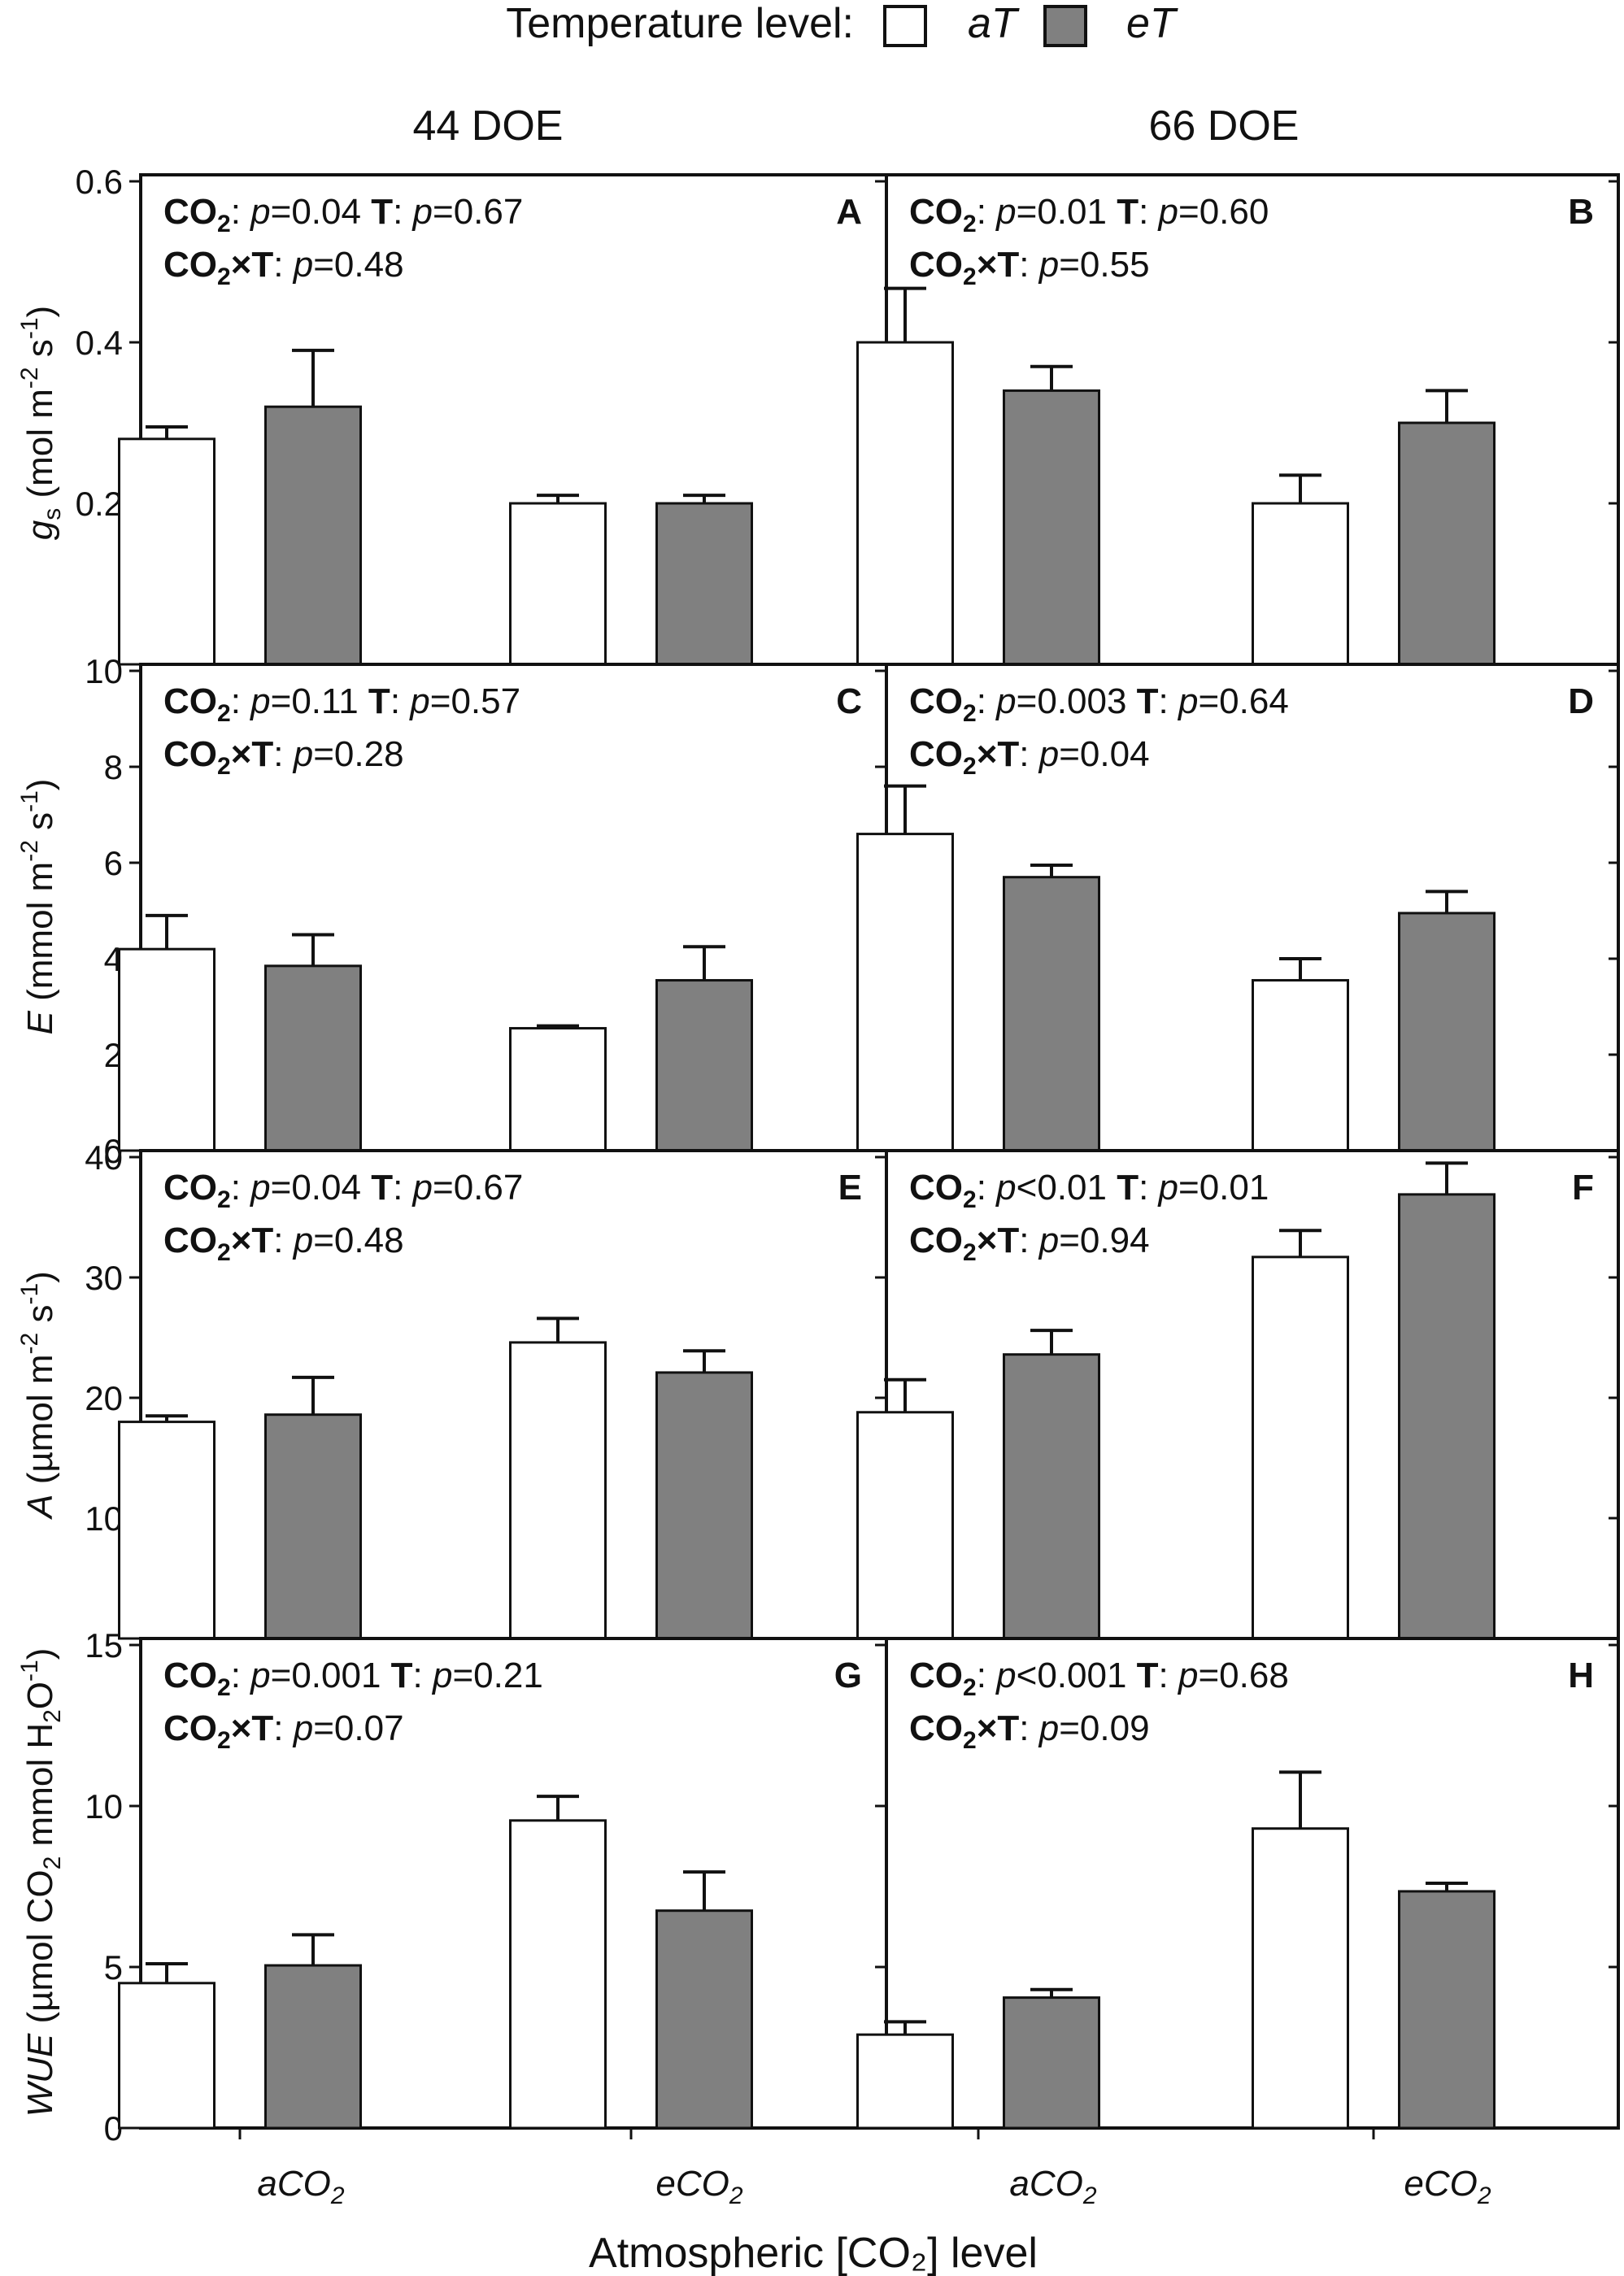 This screenshot has width=1624, height=2276. What do you see at coordinates (1238, 1394) in the screenshot?
I see `panel-f: F CO2: p<0.01 T: p=0.01 CO2×T: p=0.94` at bounding box center [1238, 1394].